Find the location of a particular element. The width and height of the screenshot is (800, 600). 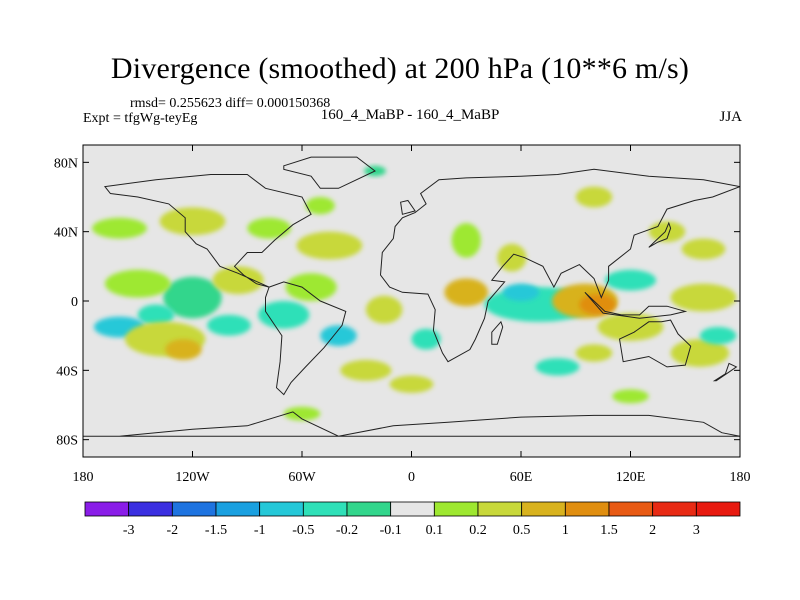

coastline-uk is located at coordinates (408, 207).